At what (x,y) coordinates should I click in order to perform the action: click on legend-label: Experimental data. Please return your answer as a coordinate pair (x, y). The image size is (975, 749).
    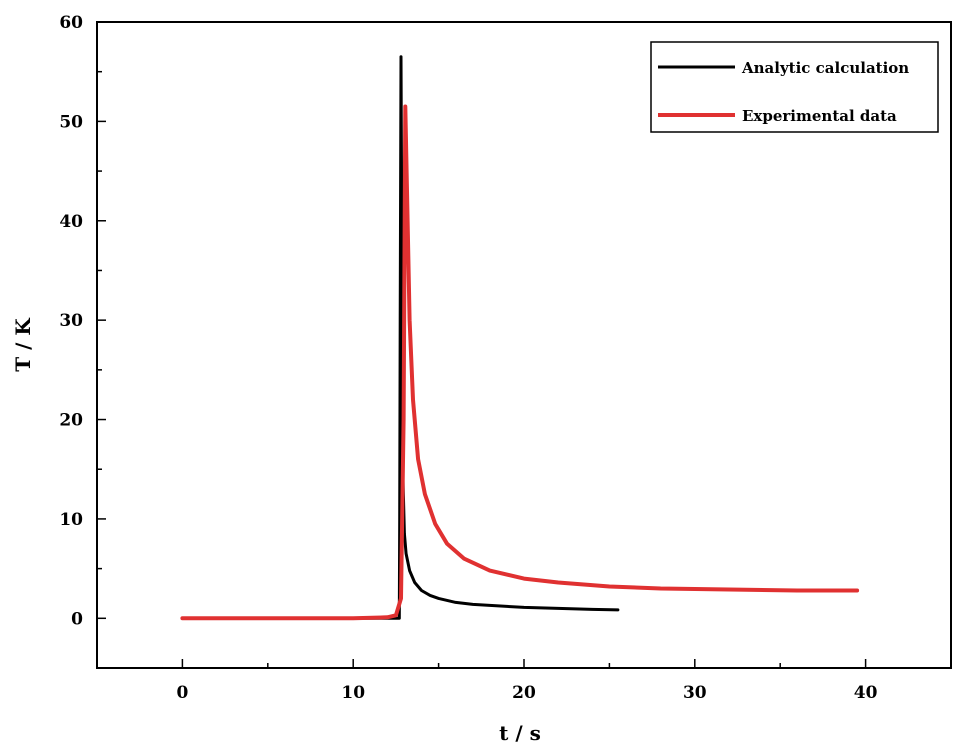
    Looking at the image, I should click on (819, 116).